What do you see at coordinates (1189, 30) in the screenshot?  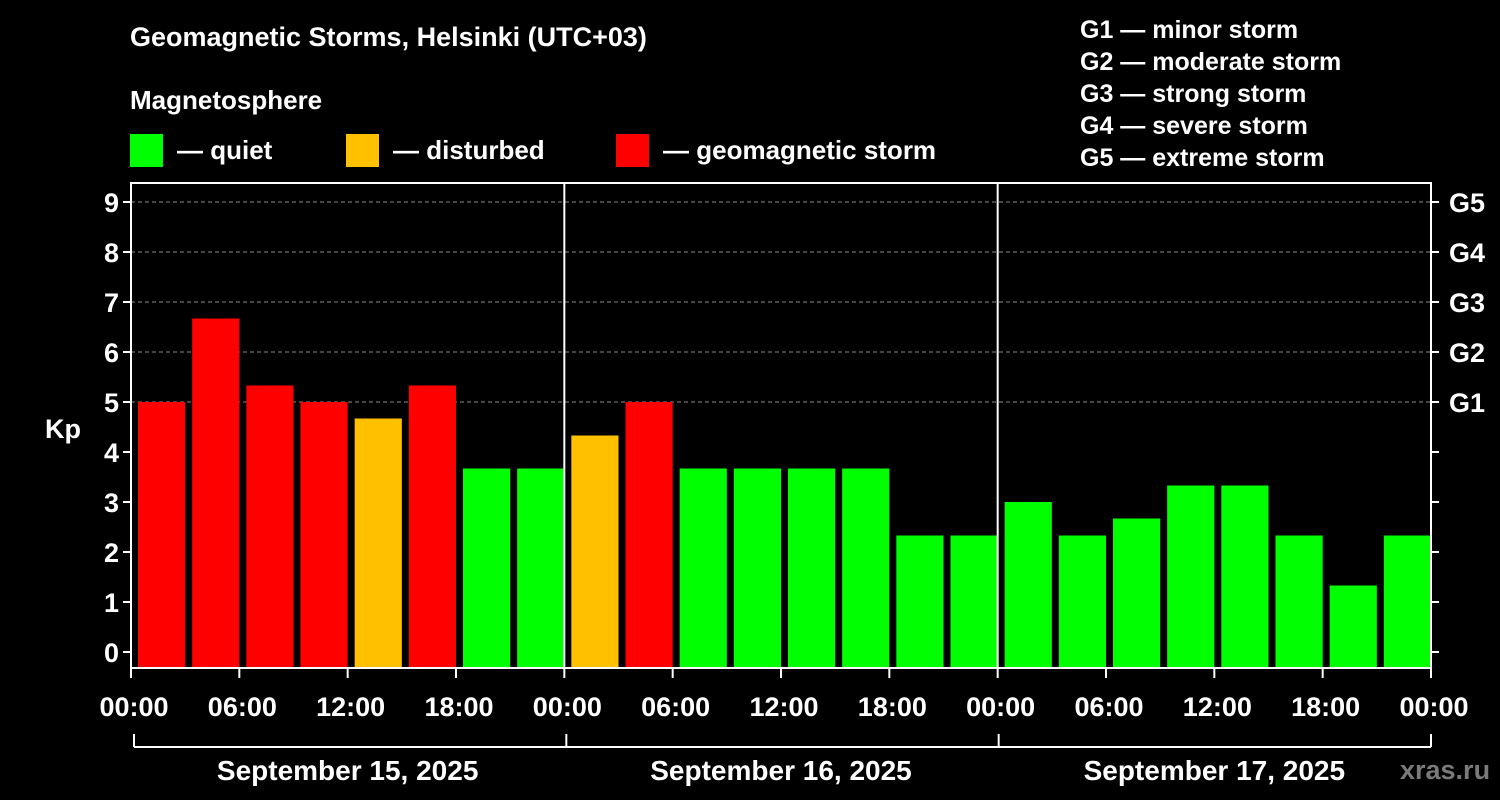 I see `storm-scale-g1: G1 — minor storm` at bounding box center [1189, 30].